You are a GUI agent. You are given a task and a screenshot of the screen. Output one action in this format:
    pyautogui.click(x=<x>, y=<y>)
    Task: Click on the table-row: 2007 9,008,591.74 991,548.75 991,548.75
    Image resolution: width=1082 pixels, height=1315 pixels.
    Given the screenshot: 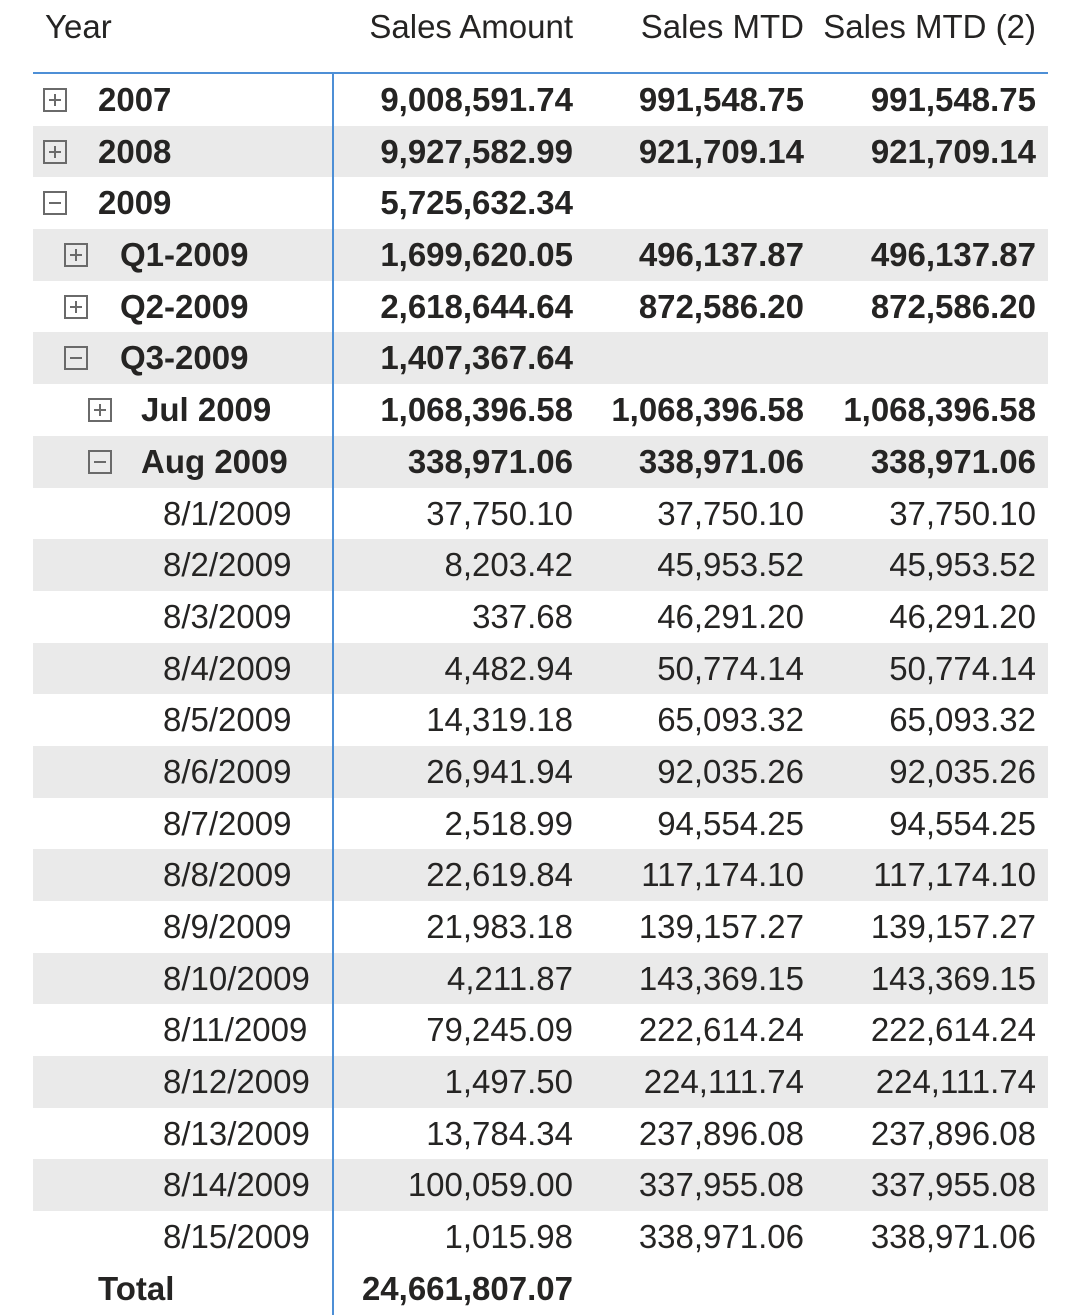 What is the action you would take?
    pyautogui.click(x=540, y=100)
    